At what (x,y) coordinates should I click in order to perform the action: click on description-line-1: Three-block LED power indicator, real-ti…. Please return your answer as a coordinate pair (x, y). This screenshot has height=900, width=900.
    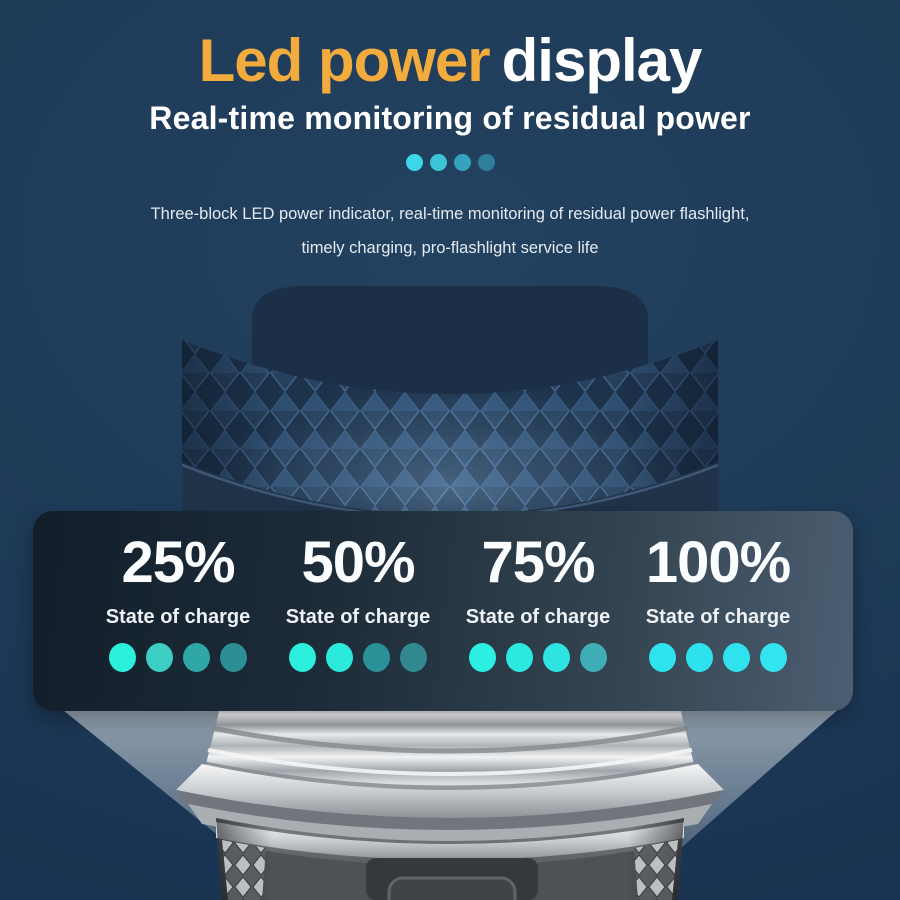
    Looking at the image, I should click on (450, 214).